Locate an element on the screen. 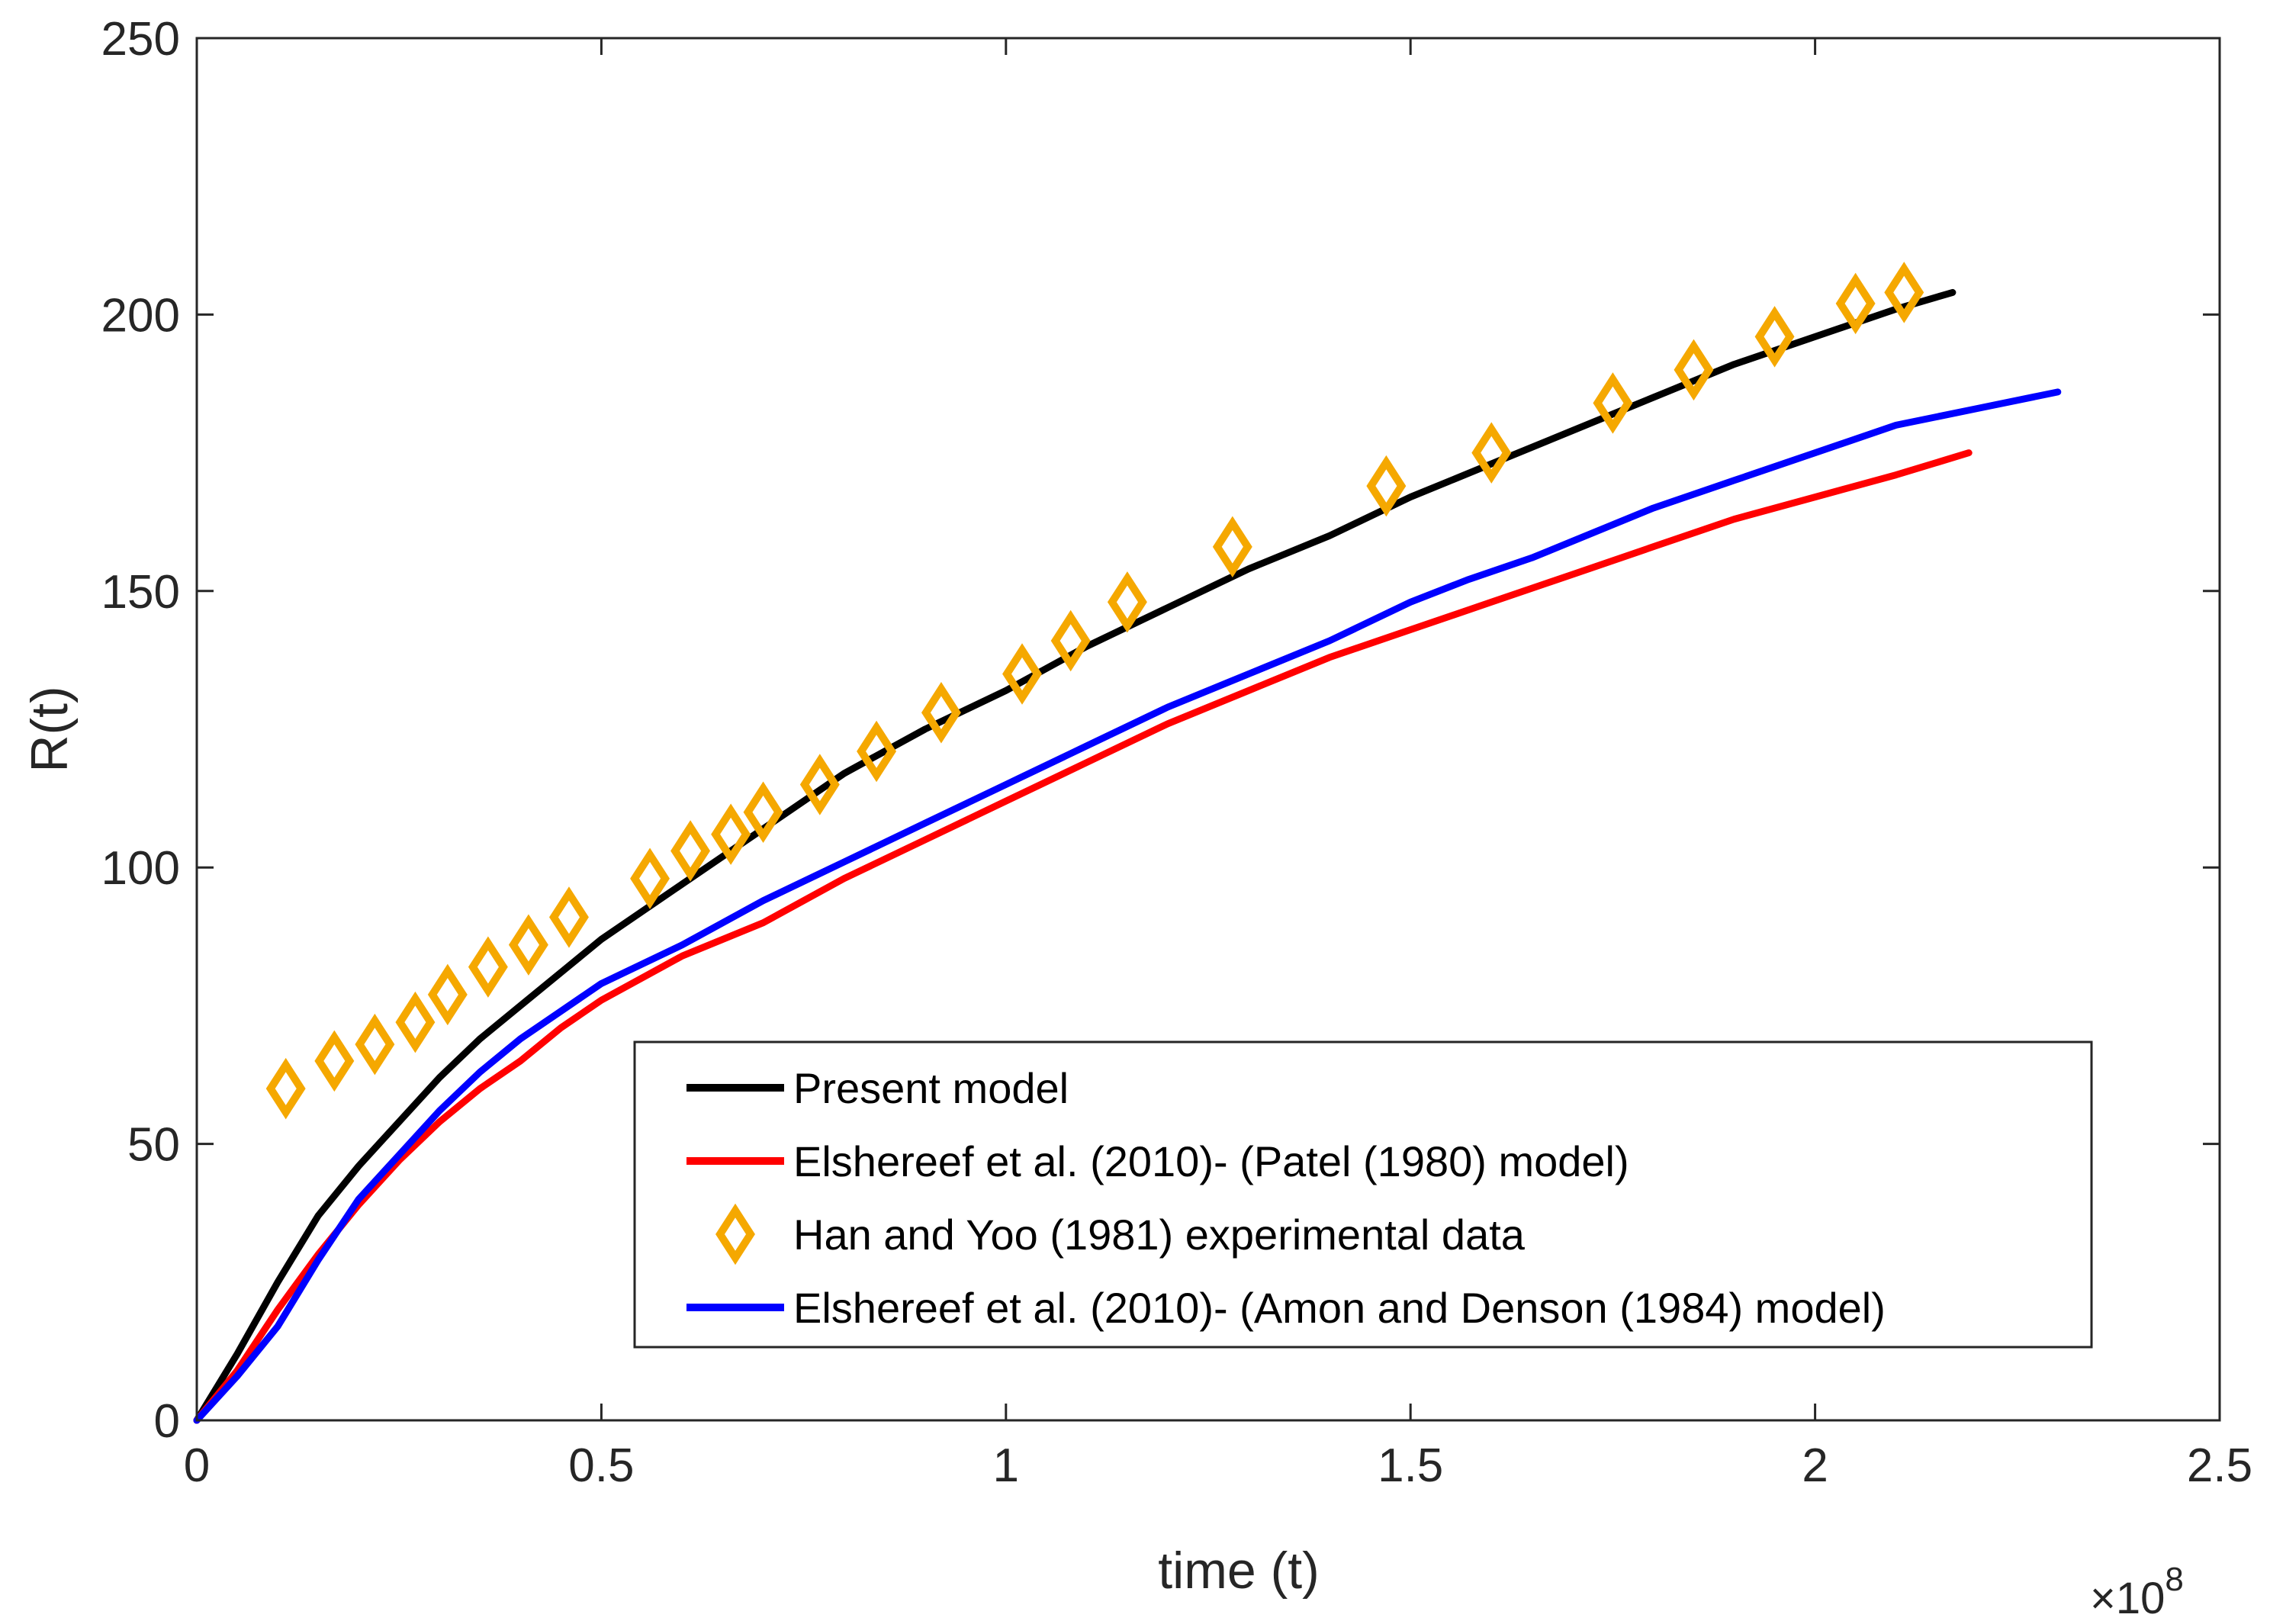 The width and height of the screenshot is (2270, 1624). y-tick-label: 50 is located at coordinates (153, 1145).